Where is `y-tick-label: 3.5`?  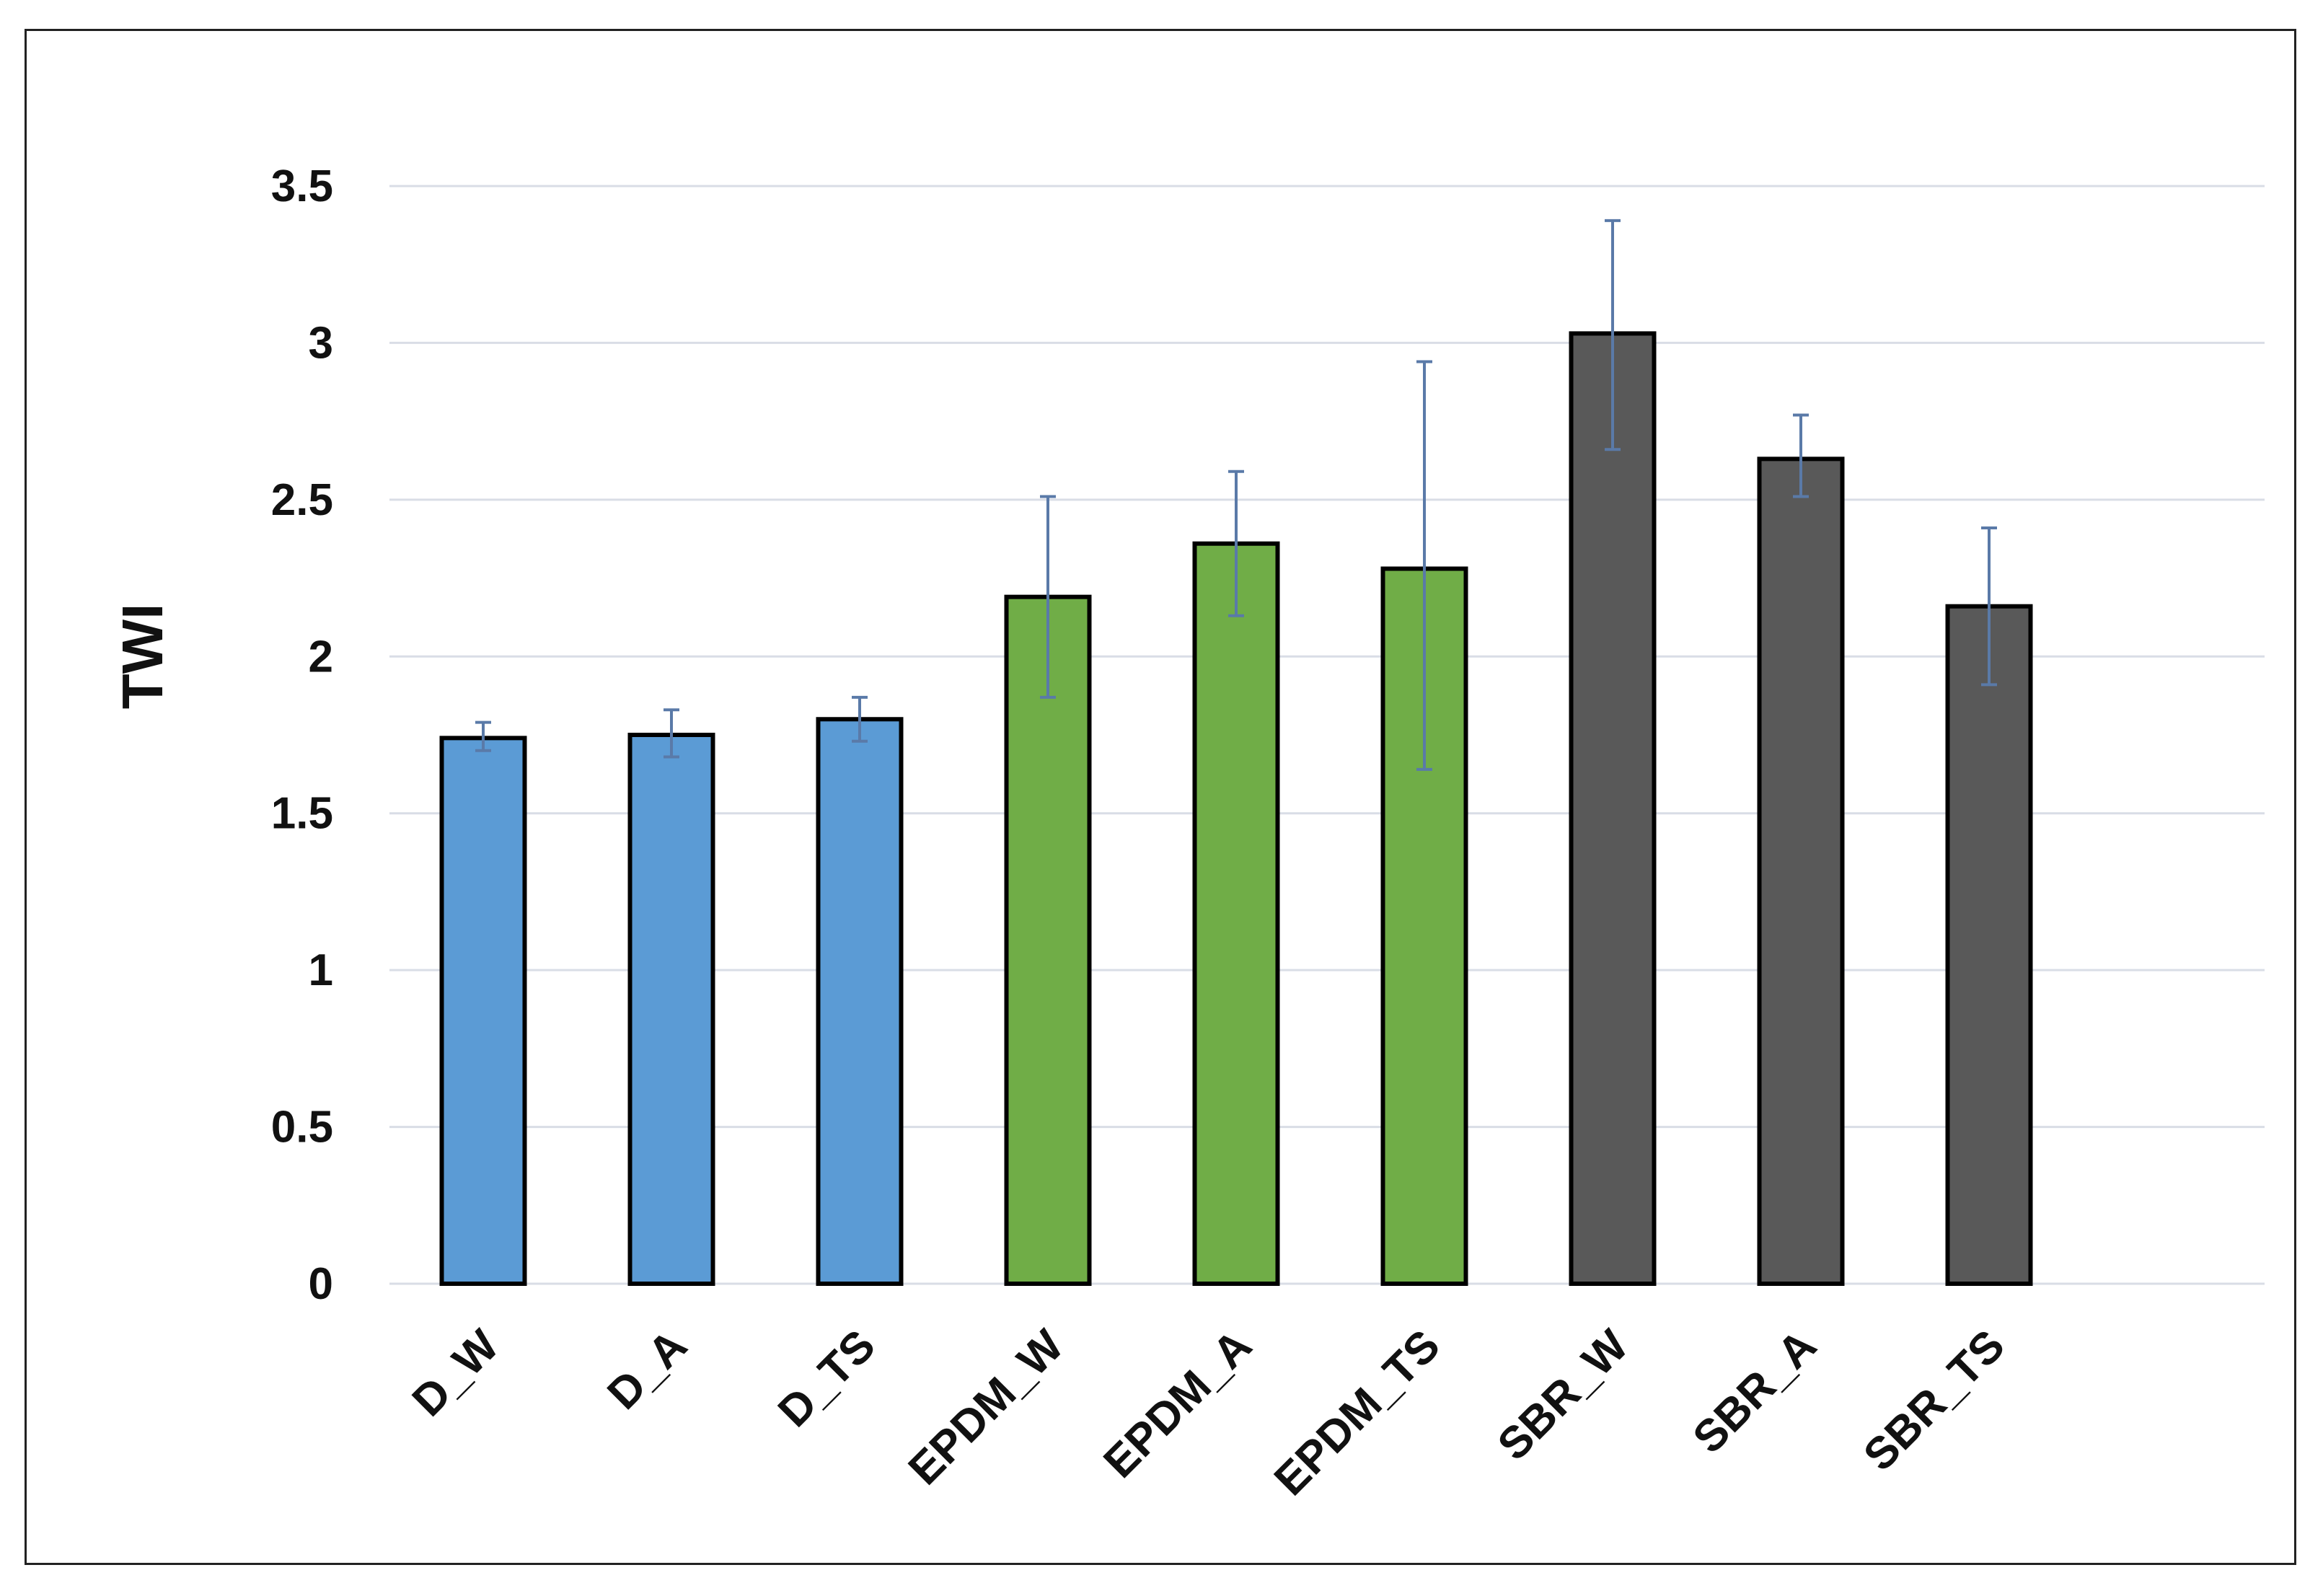
y-tick-label: 3.5 is located at coordinates (302, 187).